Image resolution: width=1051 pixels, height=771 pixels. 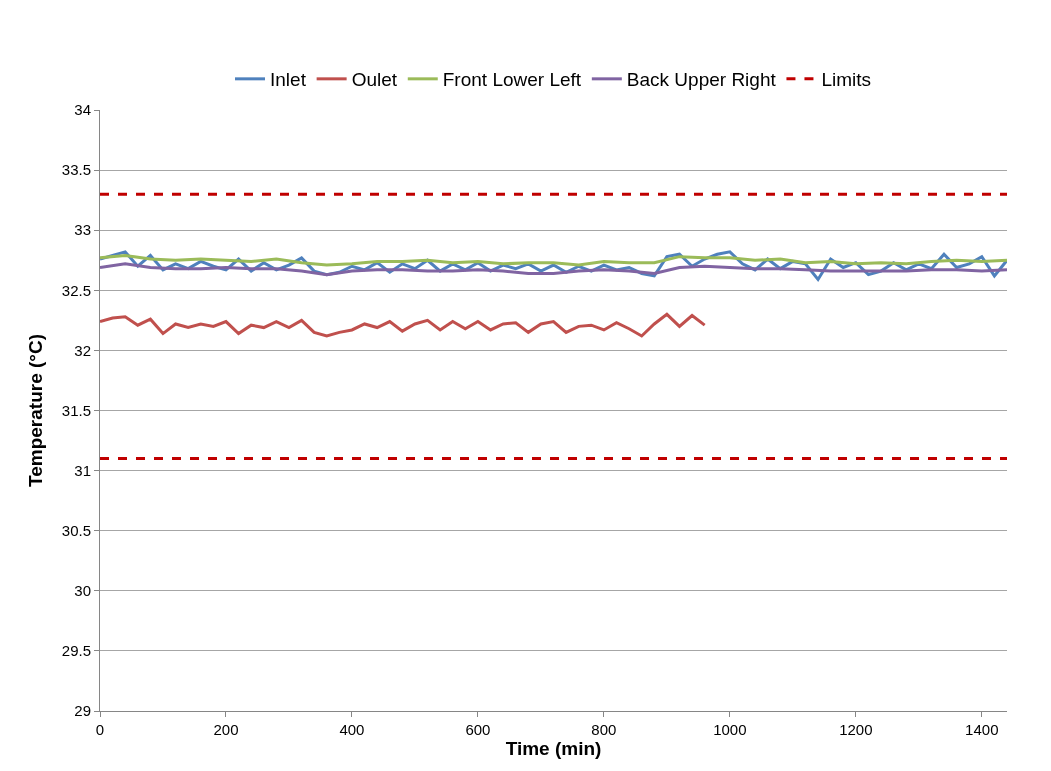 What do you see at coordinates (553, 748) in the screenshot?
I see `x-axis-title: Time (min)` at bounding box center [553, 748].